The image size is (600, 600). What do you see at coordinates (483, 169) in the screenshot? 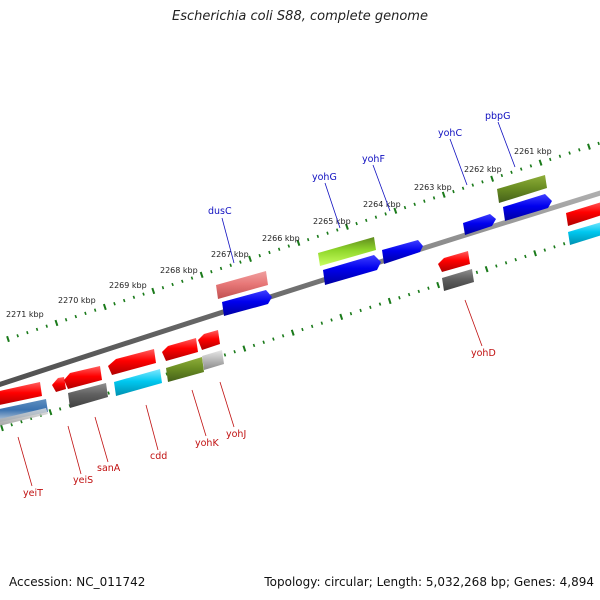
I see `scale-label-2262: 2262 kbp` at bounding box center [483, 169].